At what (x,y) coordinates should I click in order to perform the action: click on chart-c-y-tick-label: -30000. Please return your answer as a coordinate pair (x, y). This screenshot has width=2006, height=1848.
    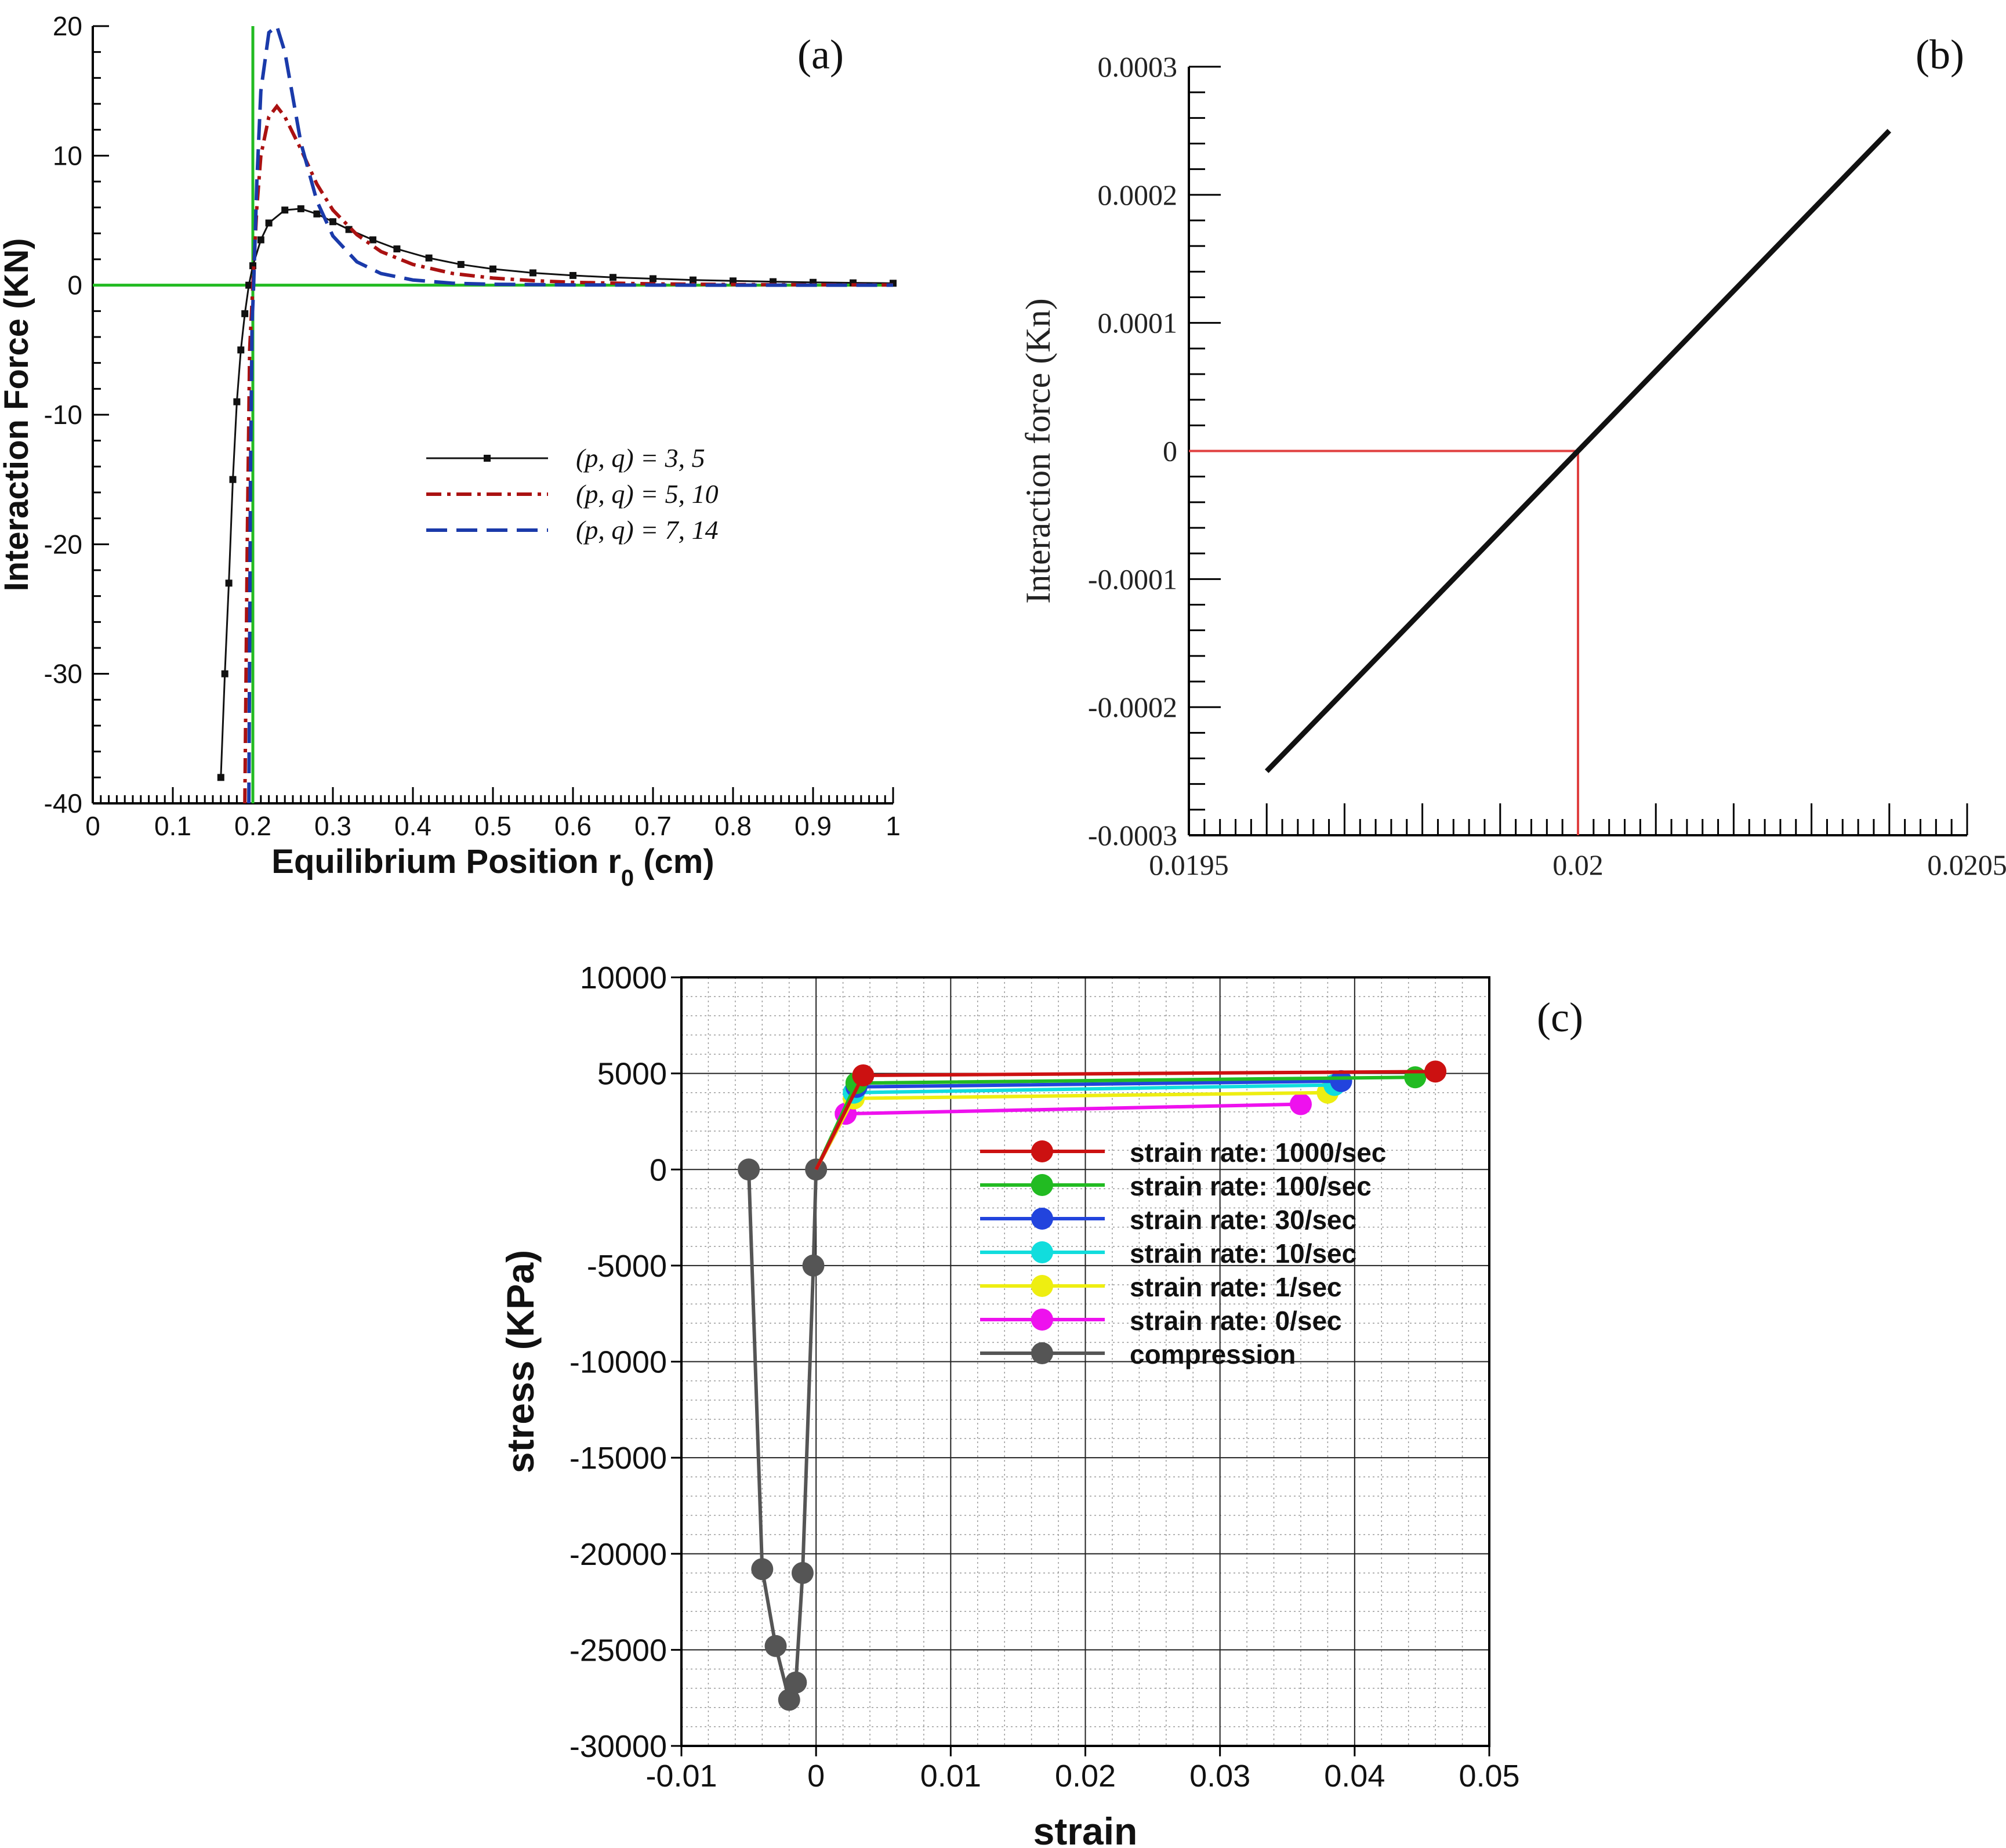
    Looking at the image, I should click on (618, 1746).